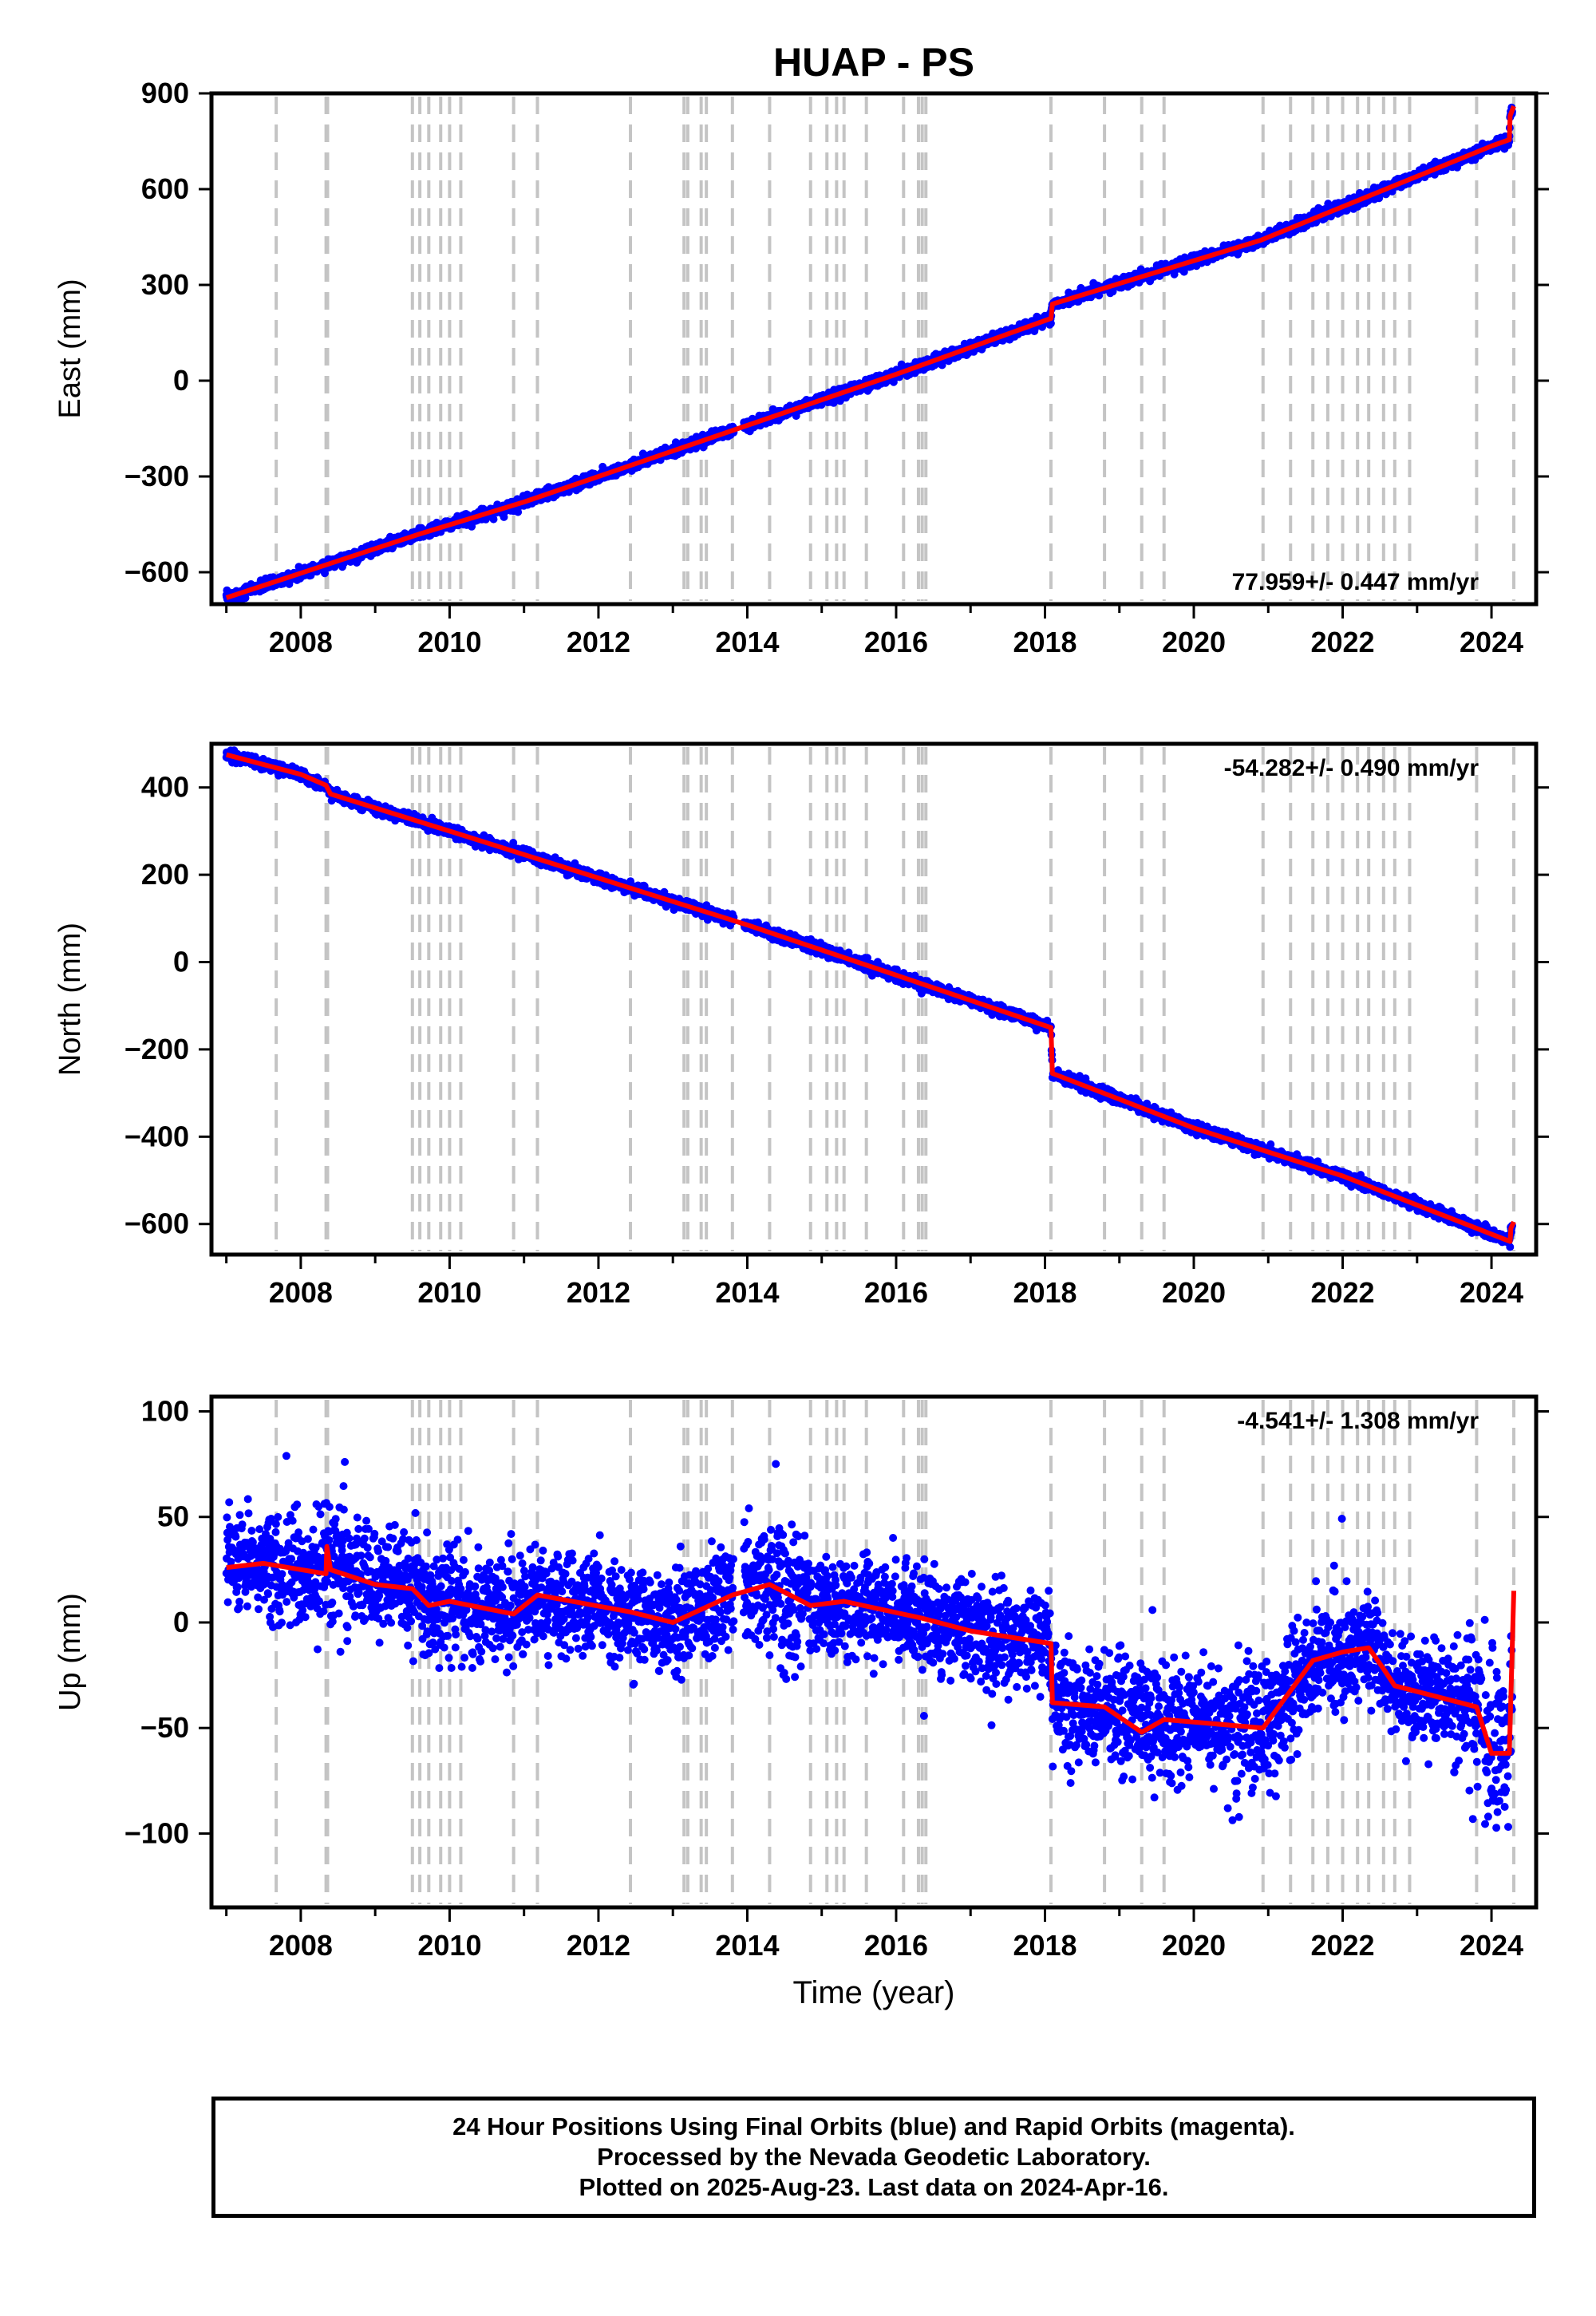 The image size is (1596, 2316). What do you see at coordinates (874, 1992) in the screenshot?
I see `x-axis-label: Time (year)` at bounding box center [874, 1992].